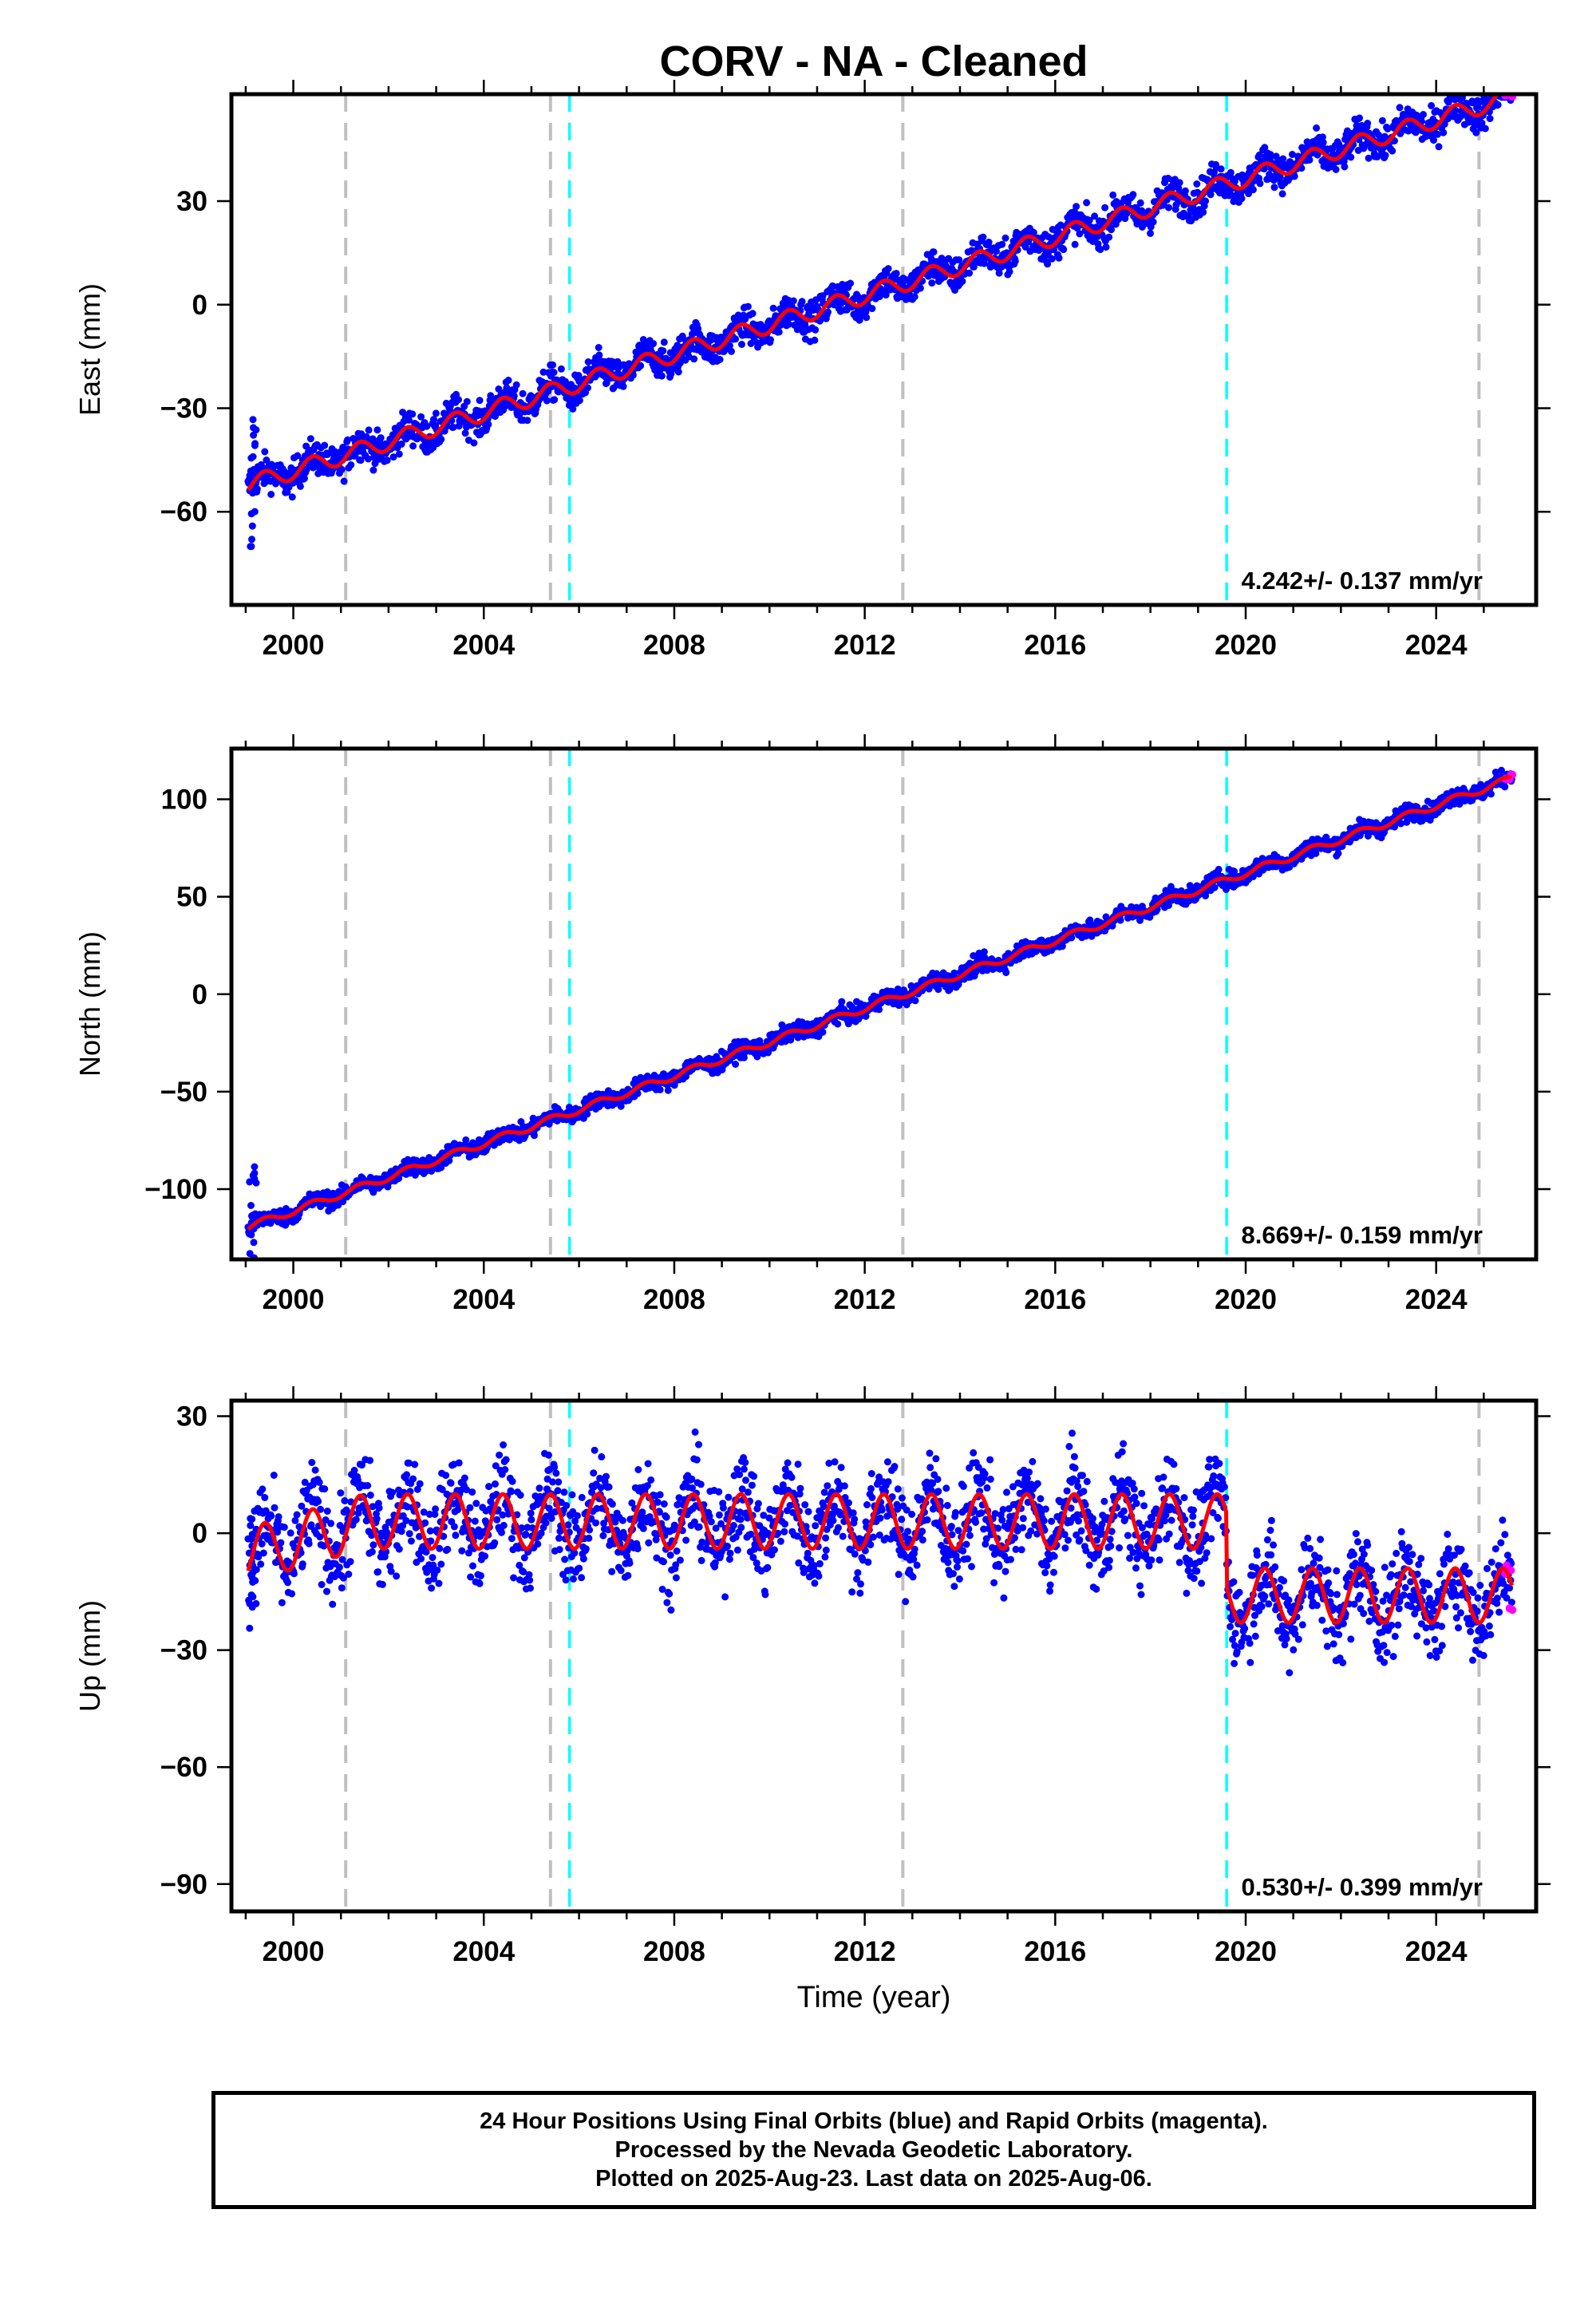  What do you see at coordinates (89, 349) in the screenshot?
I see `y-axis-label: East (mm)` at bounding box center [89, 349].